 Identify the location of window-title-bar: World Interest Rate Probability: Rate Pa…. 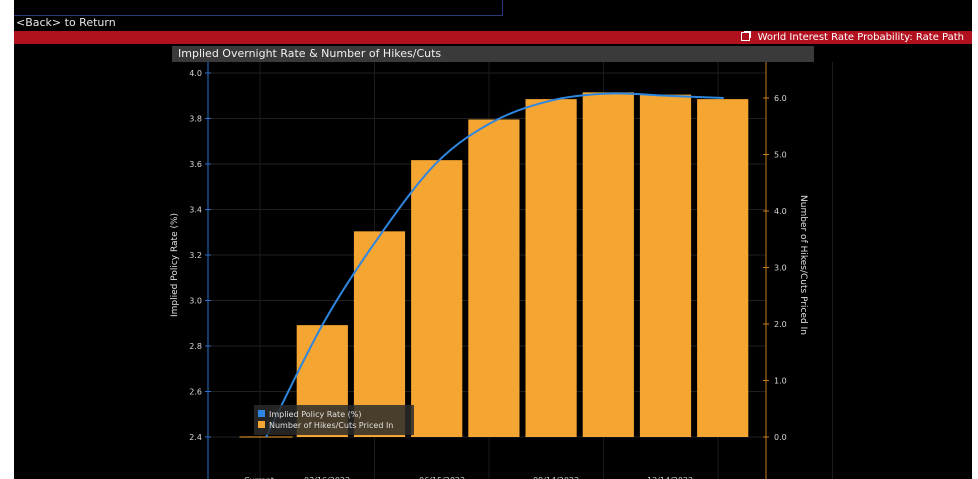
(493, 37).